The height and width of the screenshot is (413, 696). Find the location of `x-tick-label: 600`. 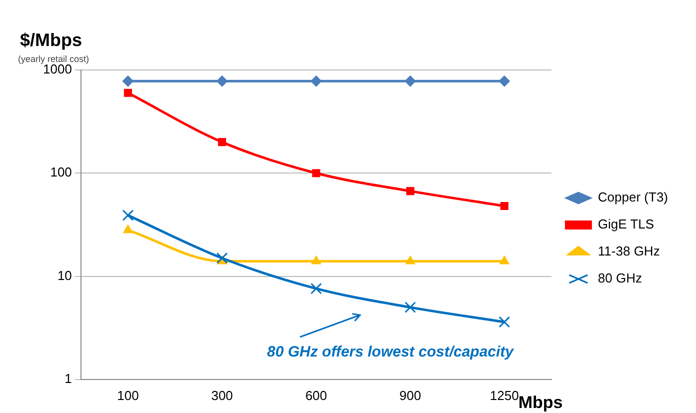

x-tick-label: 600 is located at coordinates (316, 395).